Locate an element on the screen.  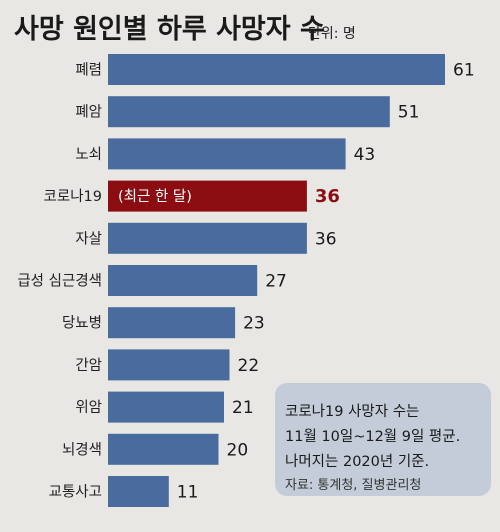
value-label: 27 is located at coordinates (276, 282).